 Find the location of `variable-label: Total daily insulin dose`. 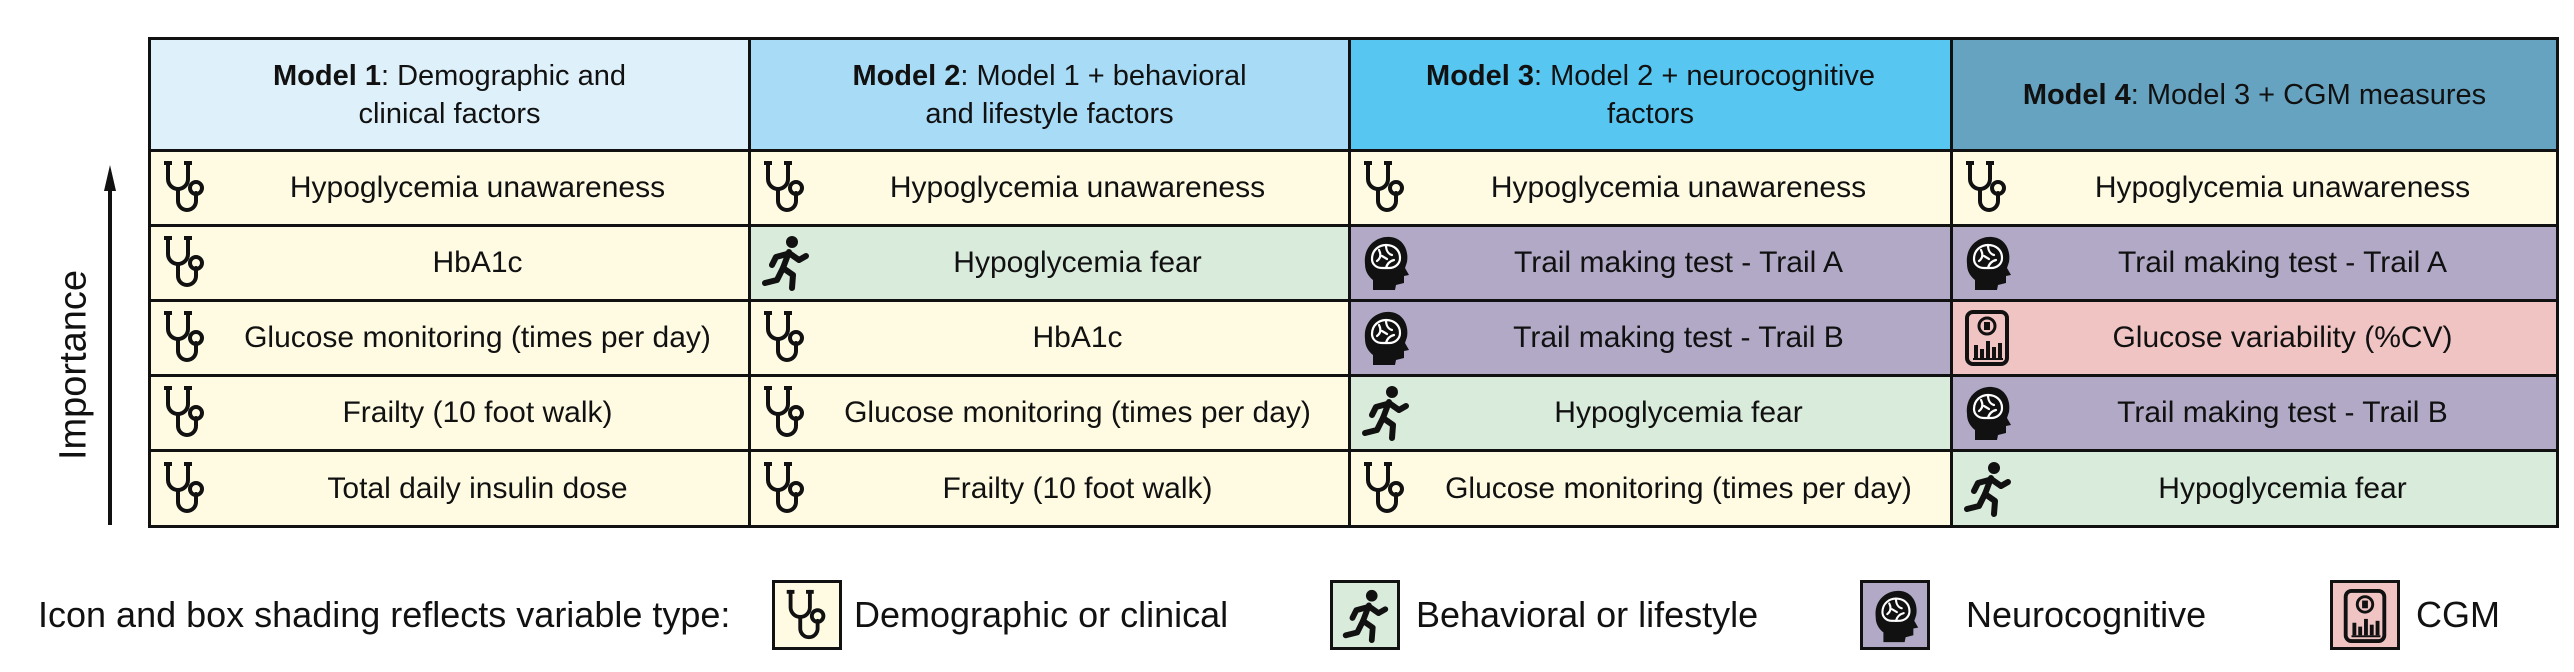

variable-label: Total daily insulin dose is located at coordinates (477, 488).